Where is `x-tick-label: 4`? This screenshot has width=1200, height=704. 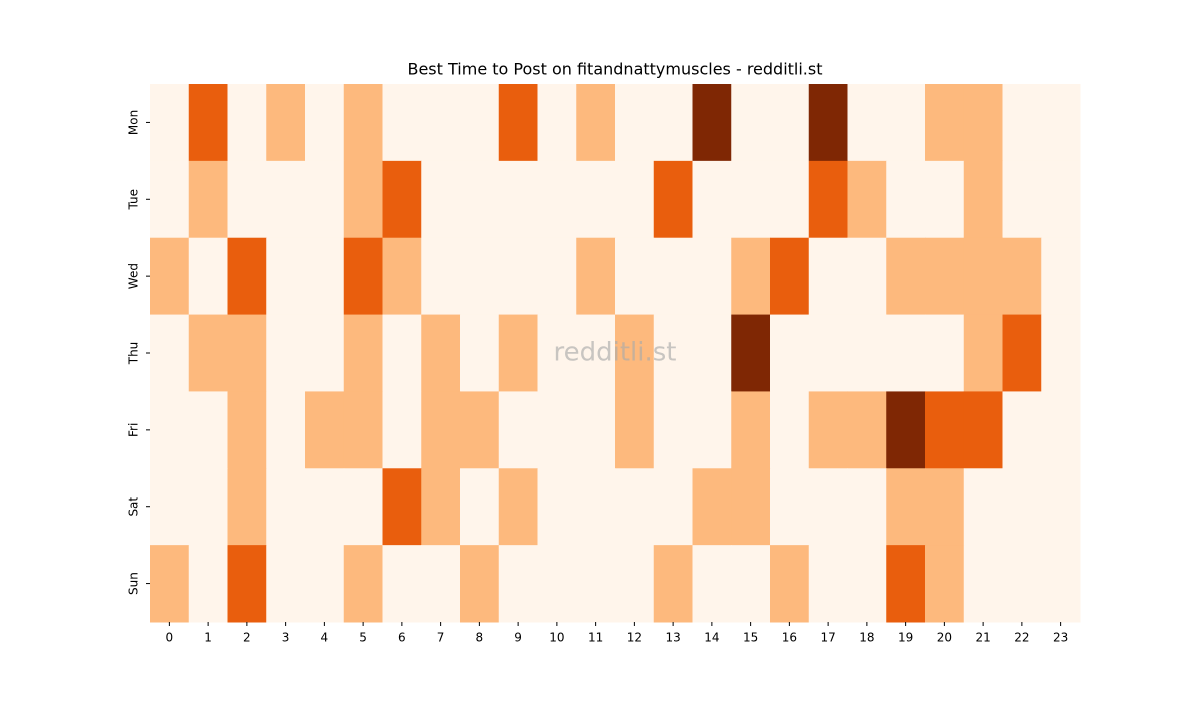 x-tick-label: 4 is located at coordinates (325, 638).